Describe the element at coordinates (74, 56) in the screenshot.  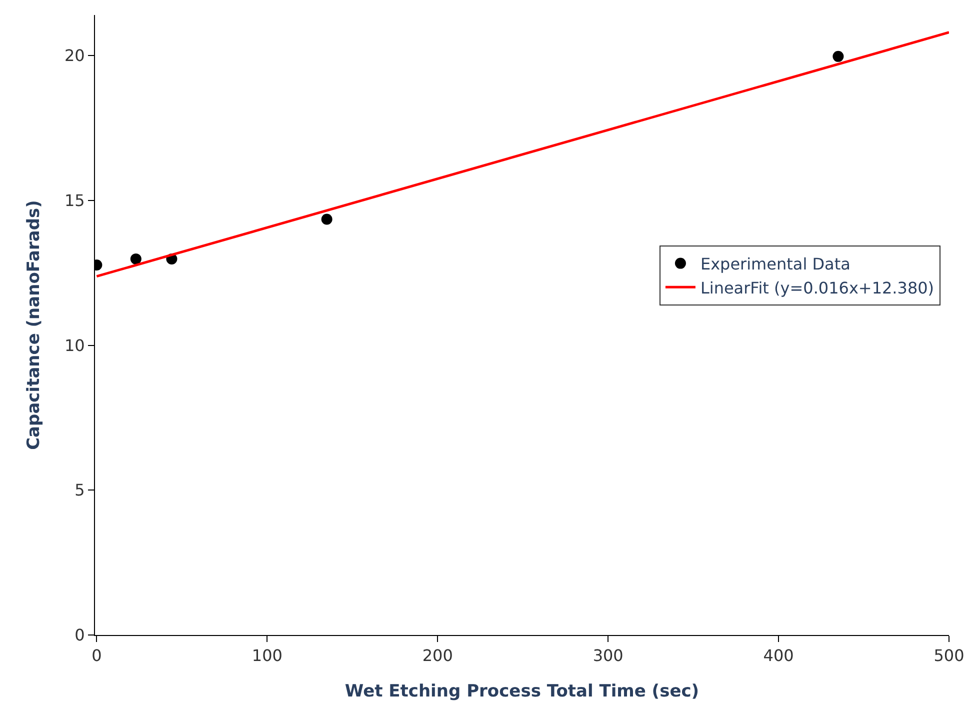
I see `y-tick-label: 20` at that location.